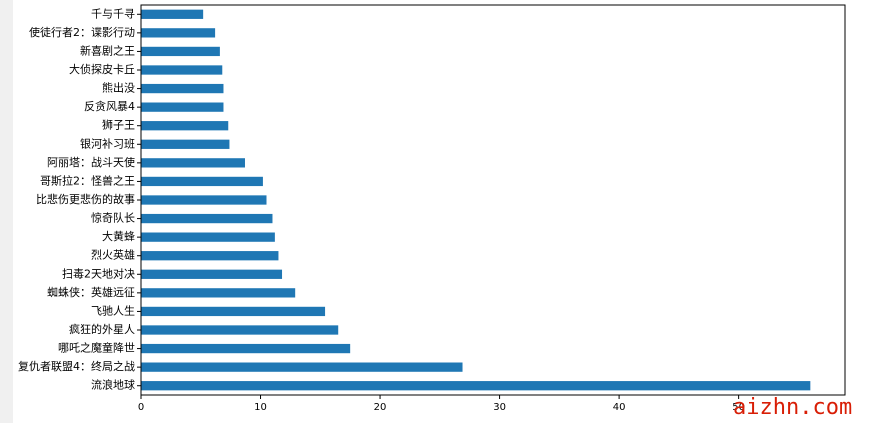 This screenshot has height=423, width=879. What do you see at coordinates (141, 407) in the screenshot?
I see `x-tick-label: 0` at bounding box center [141, 407].